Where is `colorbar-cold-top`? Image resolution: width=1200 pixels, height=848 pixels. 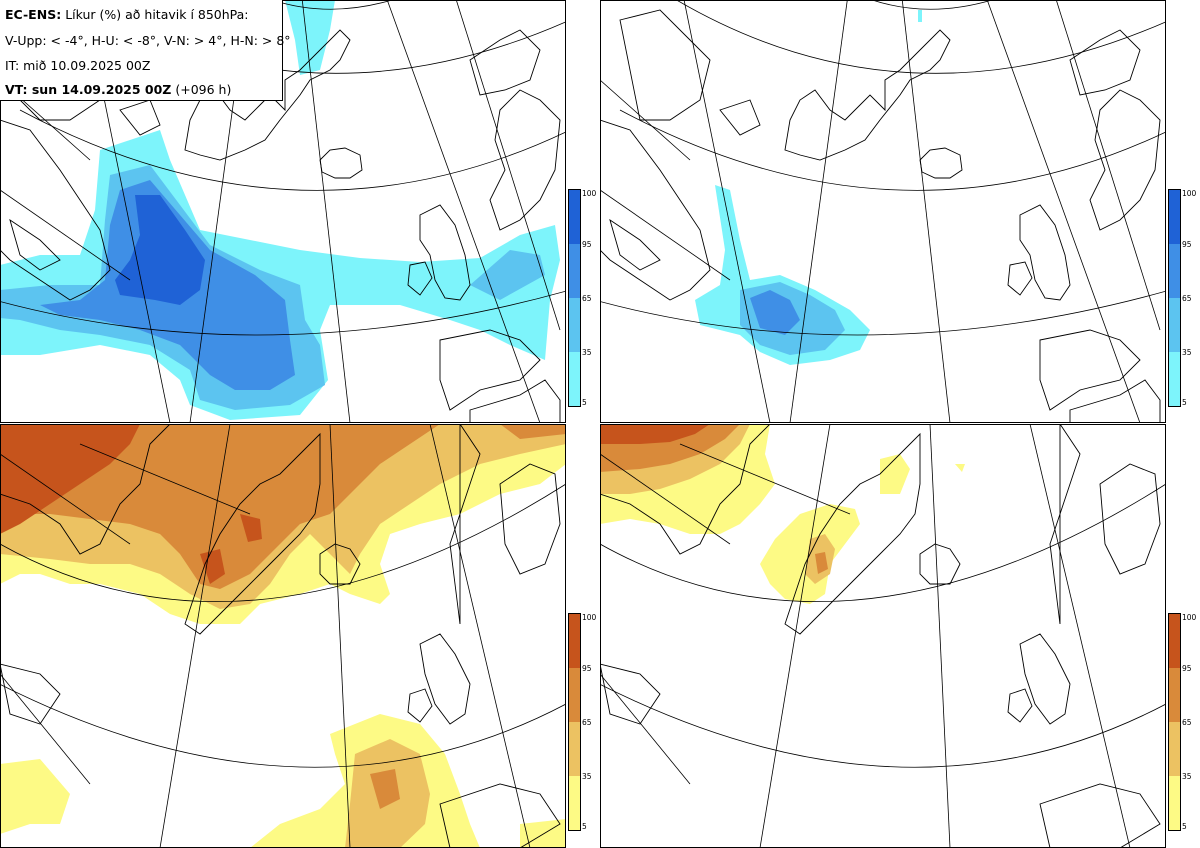
colorbar-cold-top is located at coordinates (574, 298).